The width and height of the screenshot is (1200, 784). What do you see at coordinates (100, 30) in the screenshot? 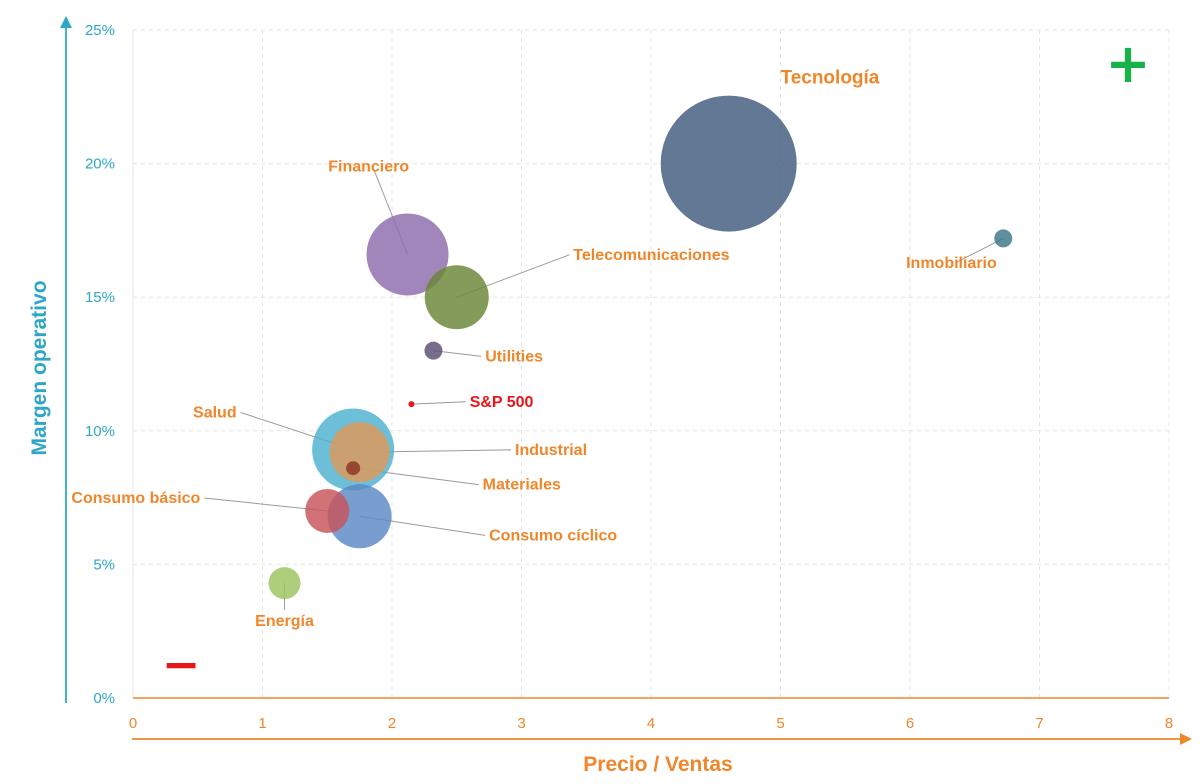
I see `y-tick-label: 25%` at bounding box center [100, 30].